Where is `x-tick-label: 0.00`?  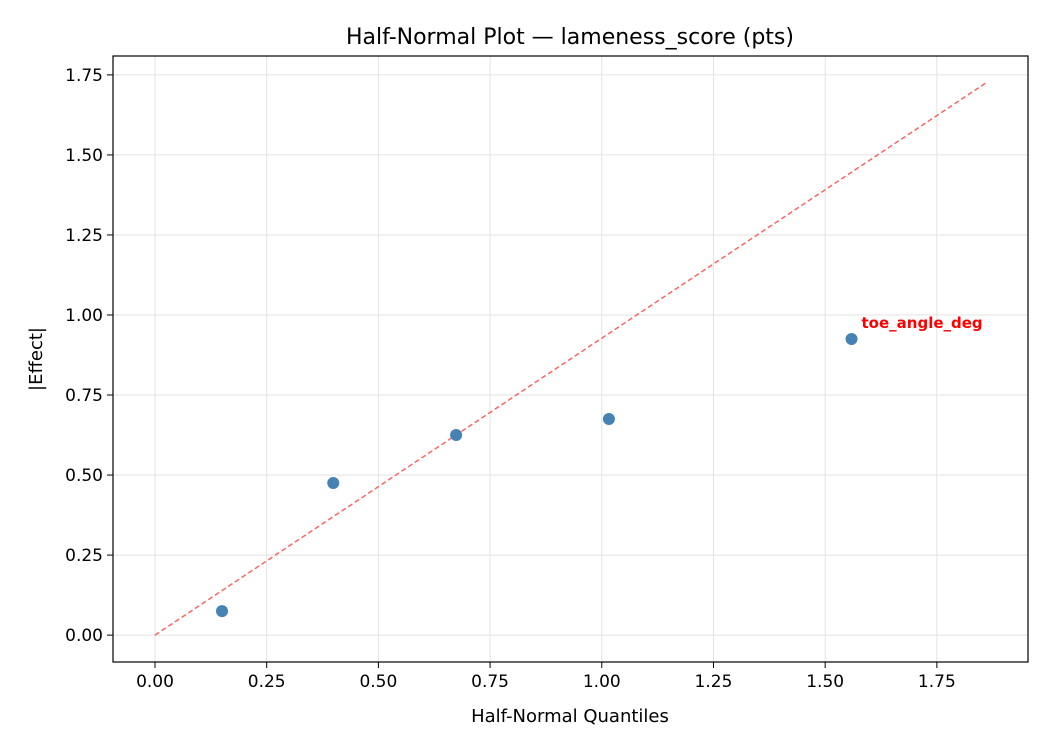
x-tick-label: 0.00 is located at coordinates (155, 682).